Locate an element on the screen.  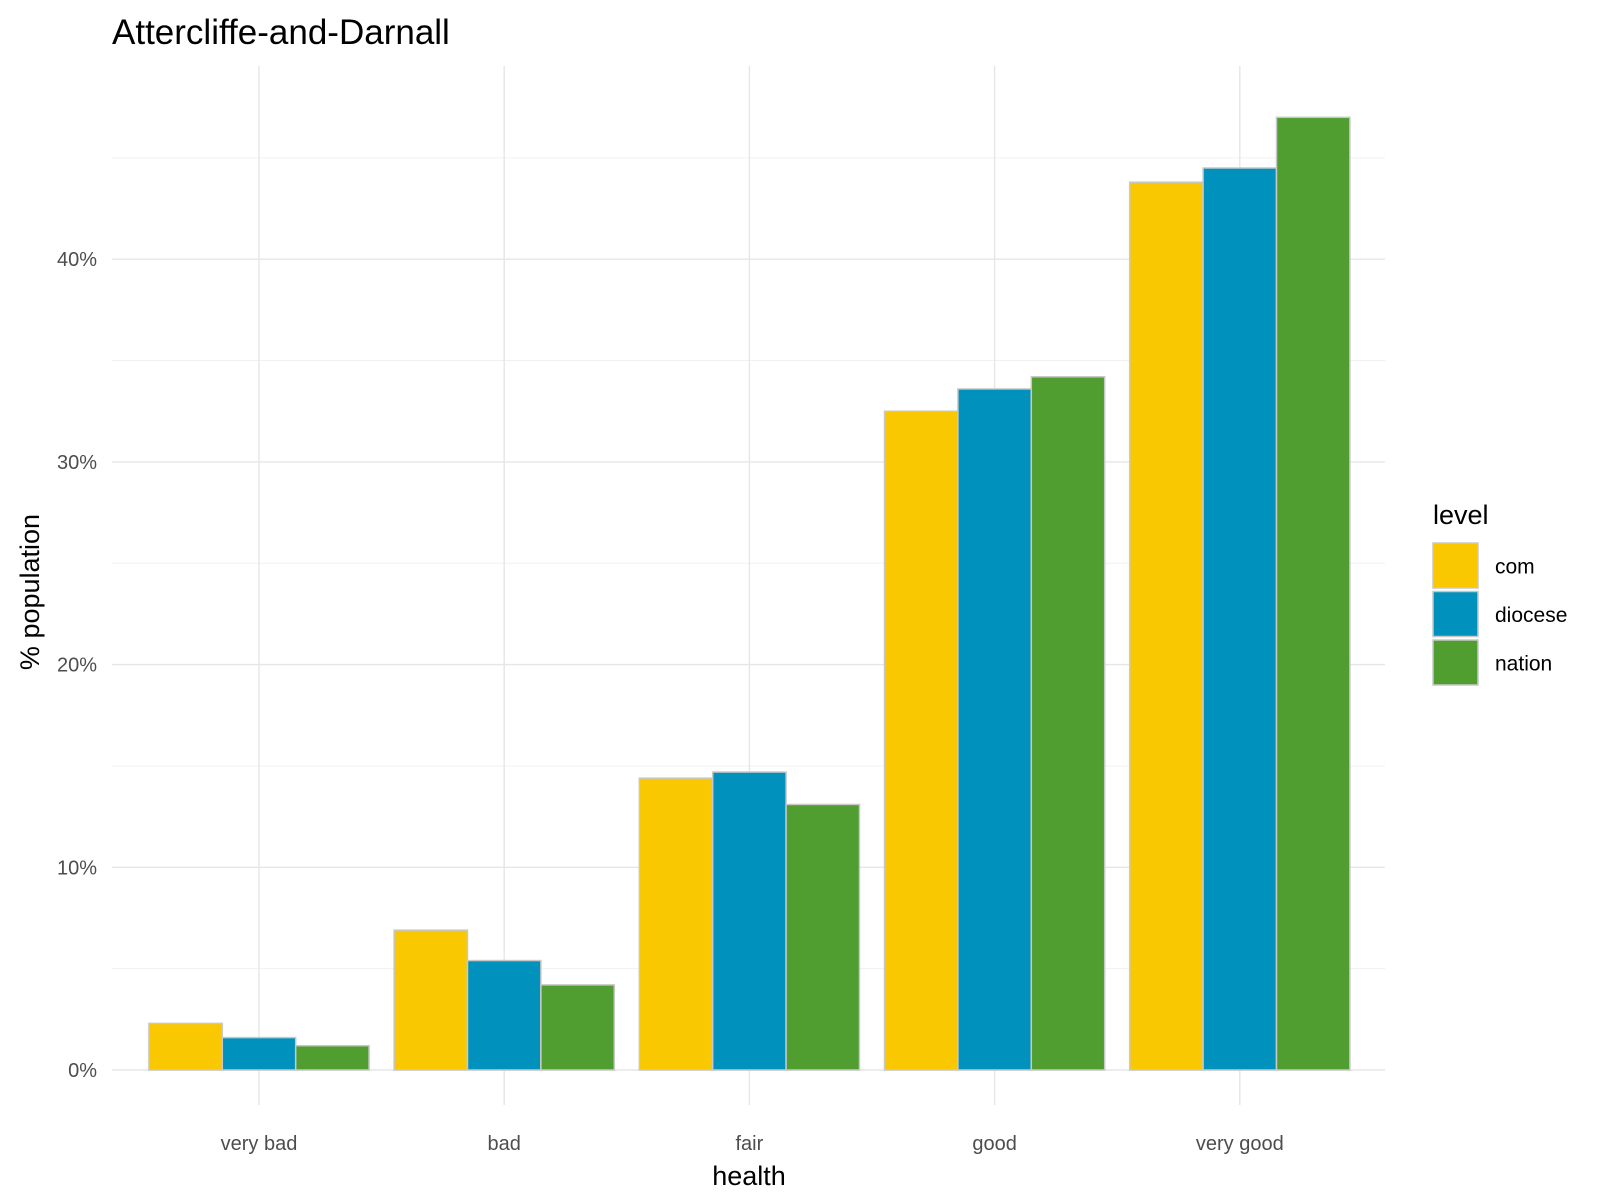
bar-diocese-fair is located at coordinates (749, 921).